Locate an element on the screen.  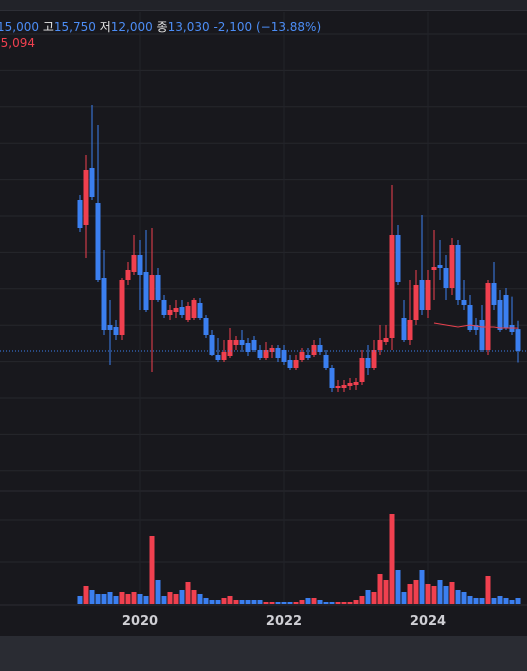
close-label: 종 is located at coordinates (162, 27).